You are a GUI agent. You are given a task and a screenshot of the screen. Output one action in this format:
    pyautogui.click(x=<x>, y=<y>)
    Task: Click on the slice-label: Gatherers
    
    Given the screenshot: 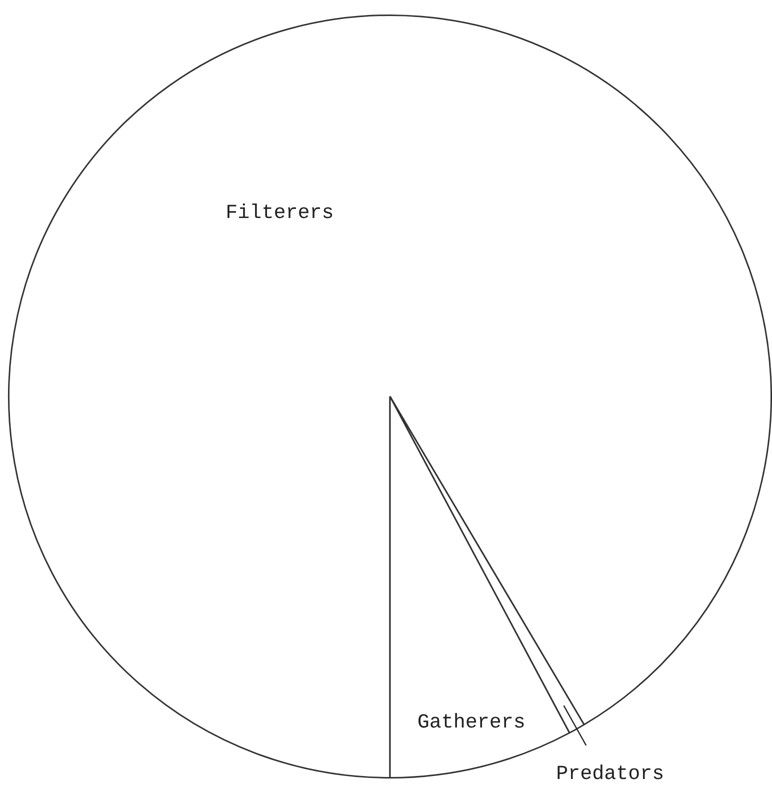 What is the action you would take?
    pyautogui.click(x=471, y=722)
    